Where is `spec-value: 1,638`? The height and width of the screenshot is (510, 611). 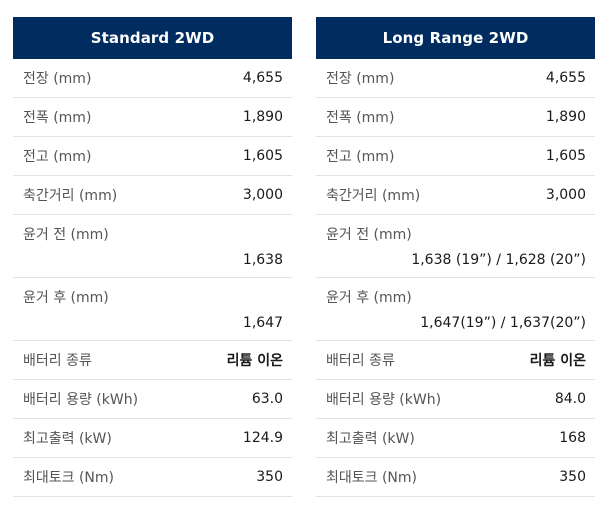 spec-value: 1,638 is located at coordinates (262, 260).